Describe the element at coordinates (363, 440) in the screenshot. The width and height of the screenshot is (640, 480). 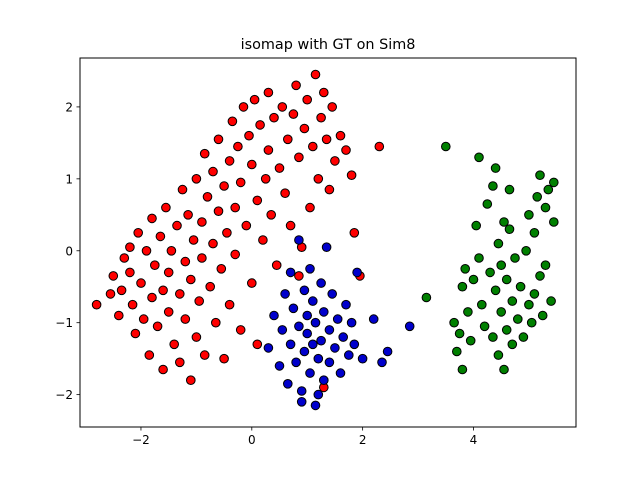
I see `x-tick-label: 2` at that location.